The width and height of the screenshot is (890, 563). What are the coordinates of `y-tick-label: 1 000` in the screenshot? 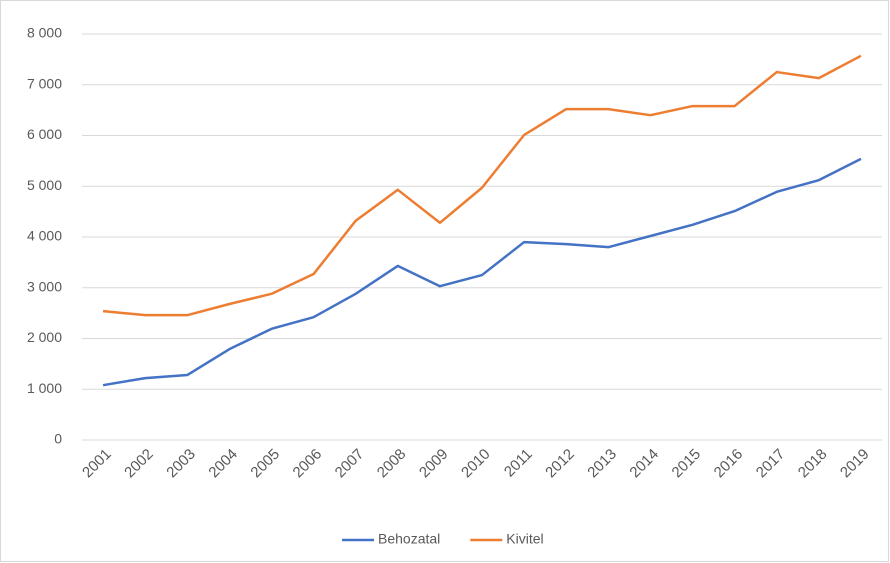 It's located at (44, 388).